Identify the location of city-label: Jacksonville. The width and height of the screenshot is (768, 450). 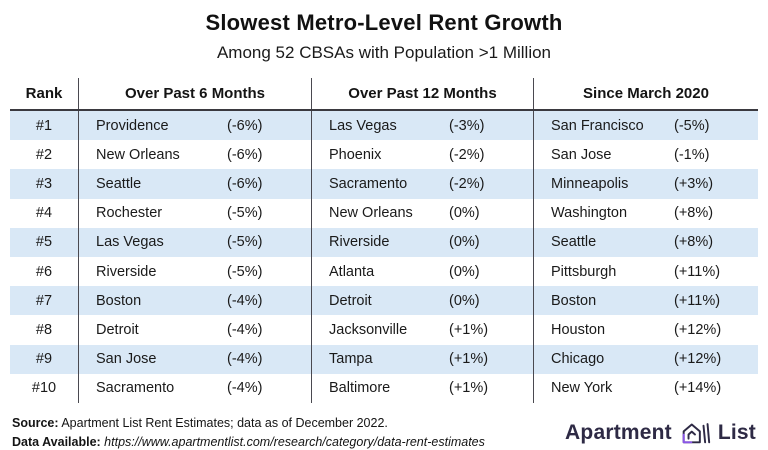
(368, 329).